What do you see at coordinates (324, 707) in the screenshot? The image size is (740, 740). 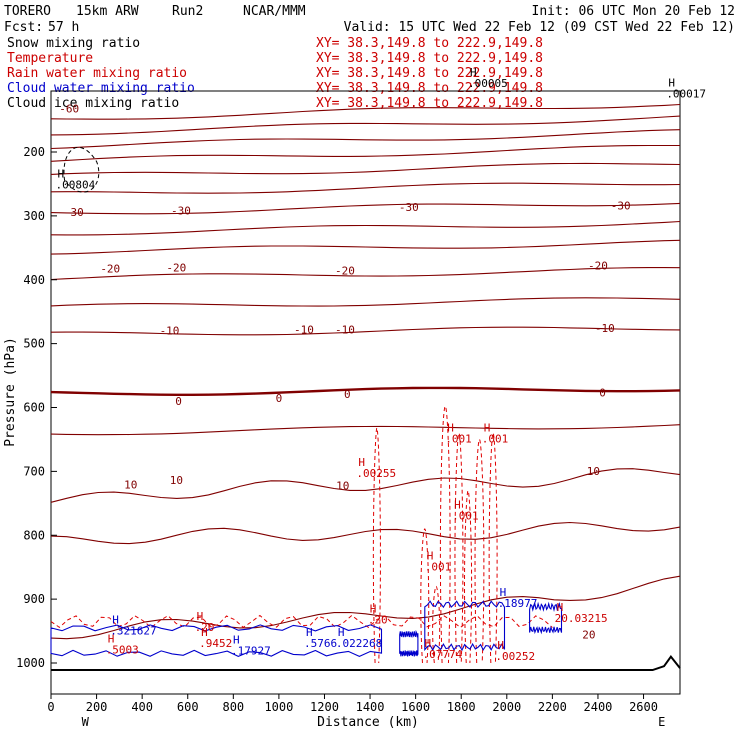 I see `x-tick-label-1200: 1200` at bounding box center [324, 707].